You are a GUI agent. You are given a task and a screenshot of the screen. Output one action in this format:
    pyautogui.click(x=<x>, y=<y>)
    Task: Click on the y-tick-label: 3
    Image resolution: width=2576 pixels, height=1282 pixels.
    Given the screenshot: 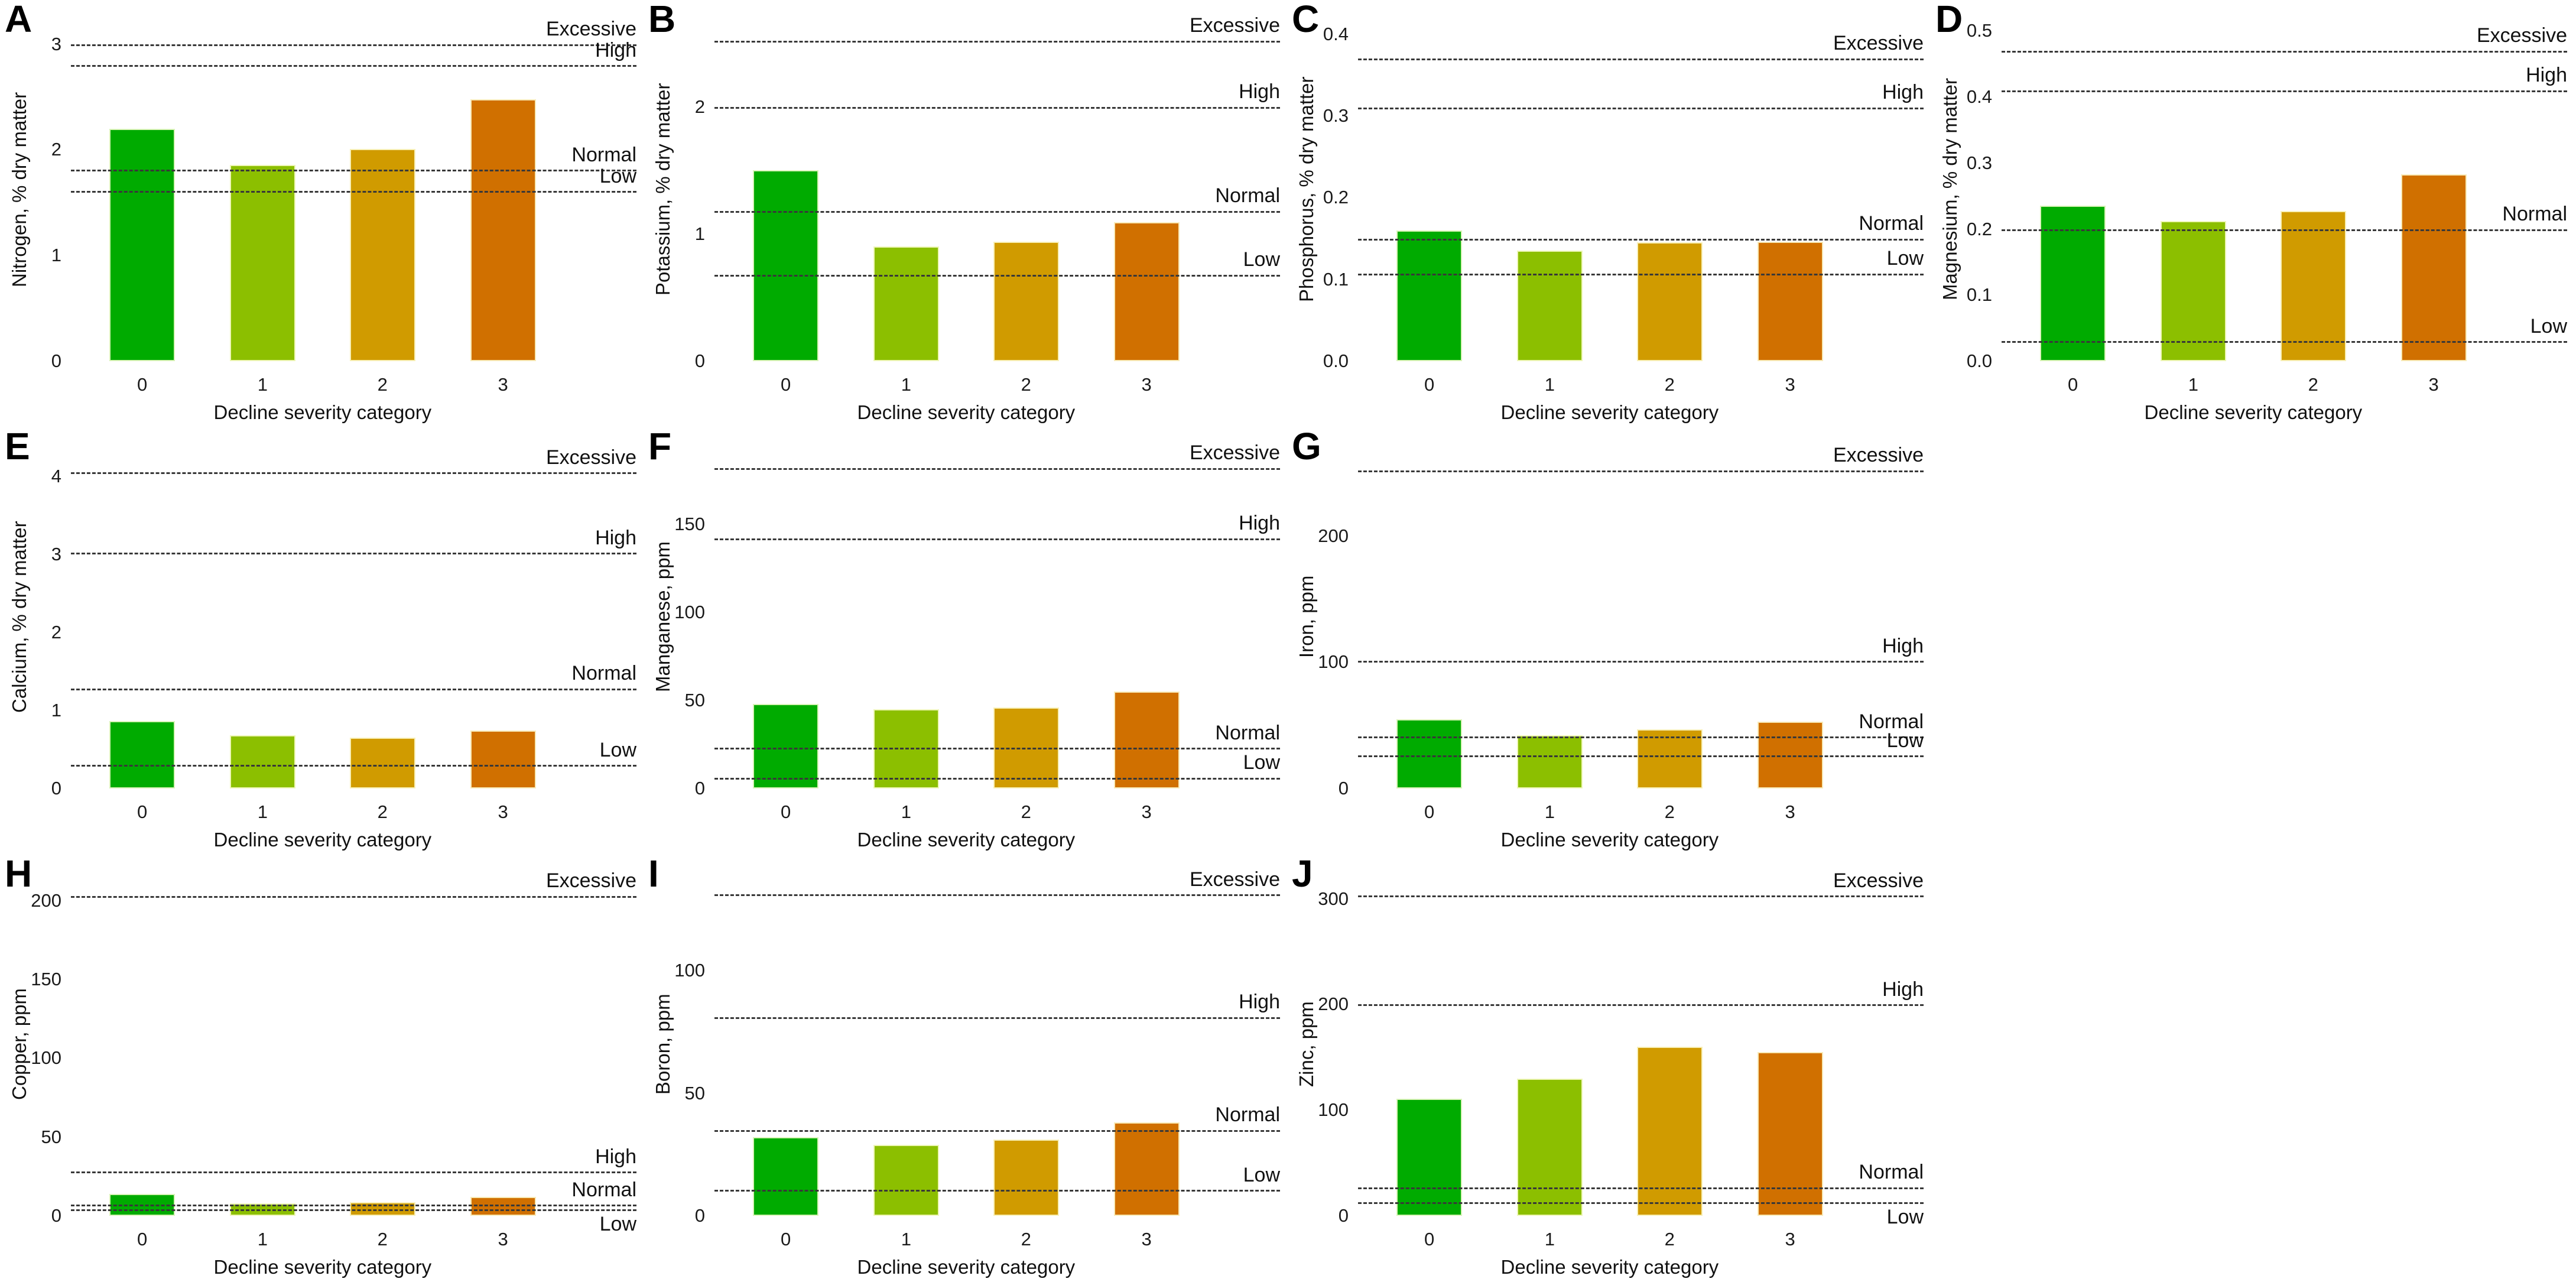 What is the action you would take?
    pyautogui.click(x=56, y=553)
    